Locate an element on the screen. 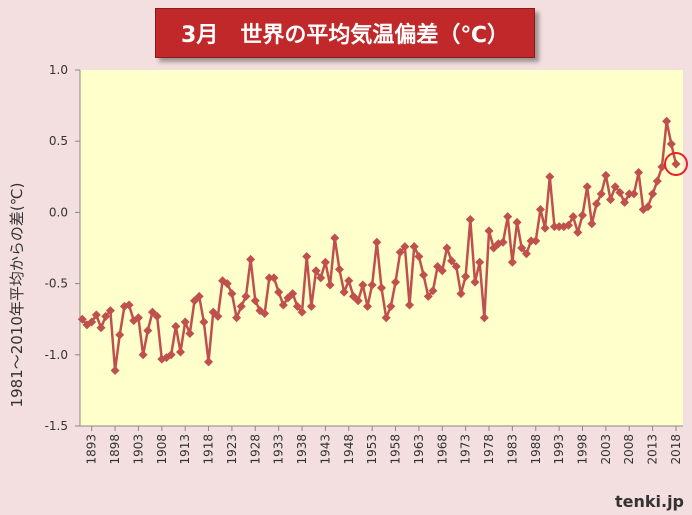 Image resolution: width=692 pixels, height=515 pixels. y-tick-label: -1.0 is located at coordinates (56, 355).